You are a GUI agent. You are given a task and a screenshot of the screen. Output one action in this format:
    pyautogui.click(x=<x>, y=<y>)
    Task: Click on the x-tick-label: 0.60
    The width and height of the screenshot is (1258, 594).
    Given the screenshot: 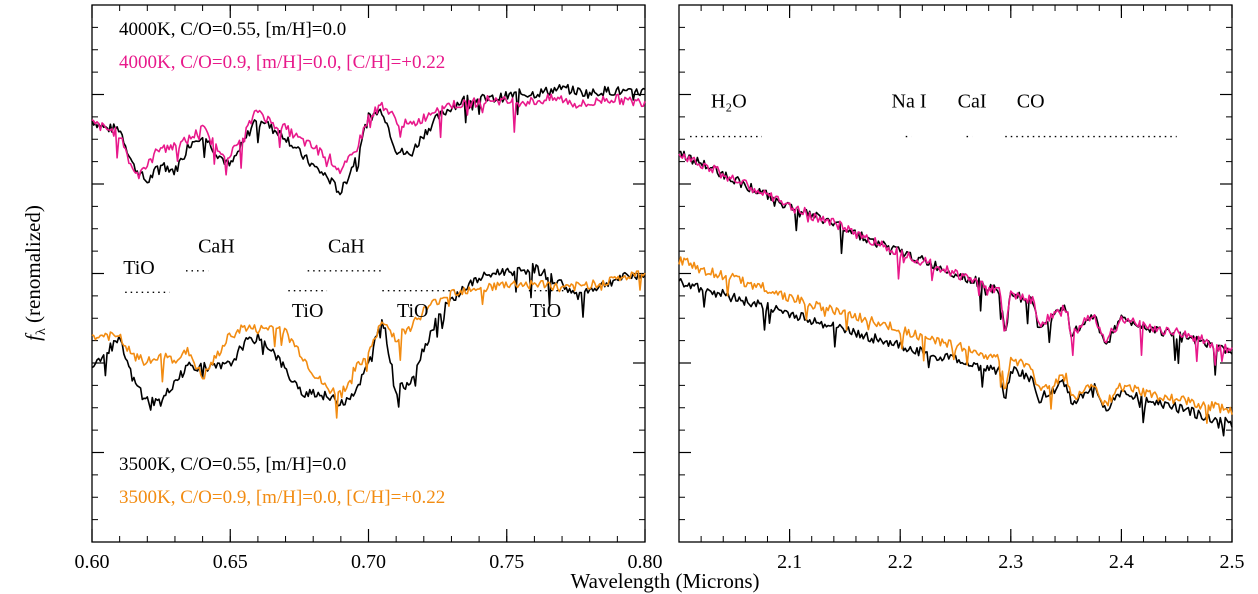 What is the action you would take?
    pyautogui.click(x=92, y=562)
    